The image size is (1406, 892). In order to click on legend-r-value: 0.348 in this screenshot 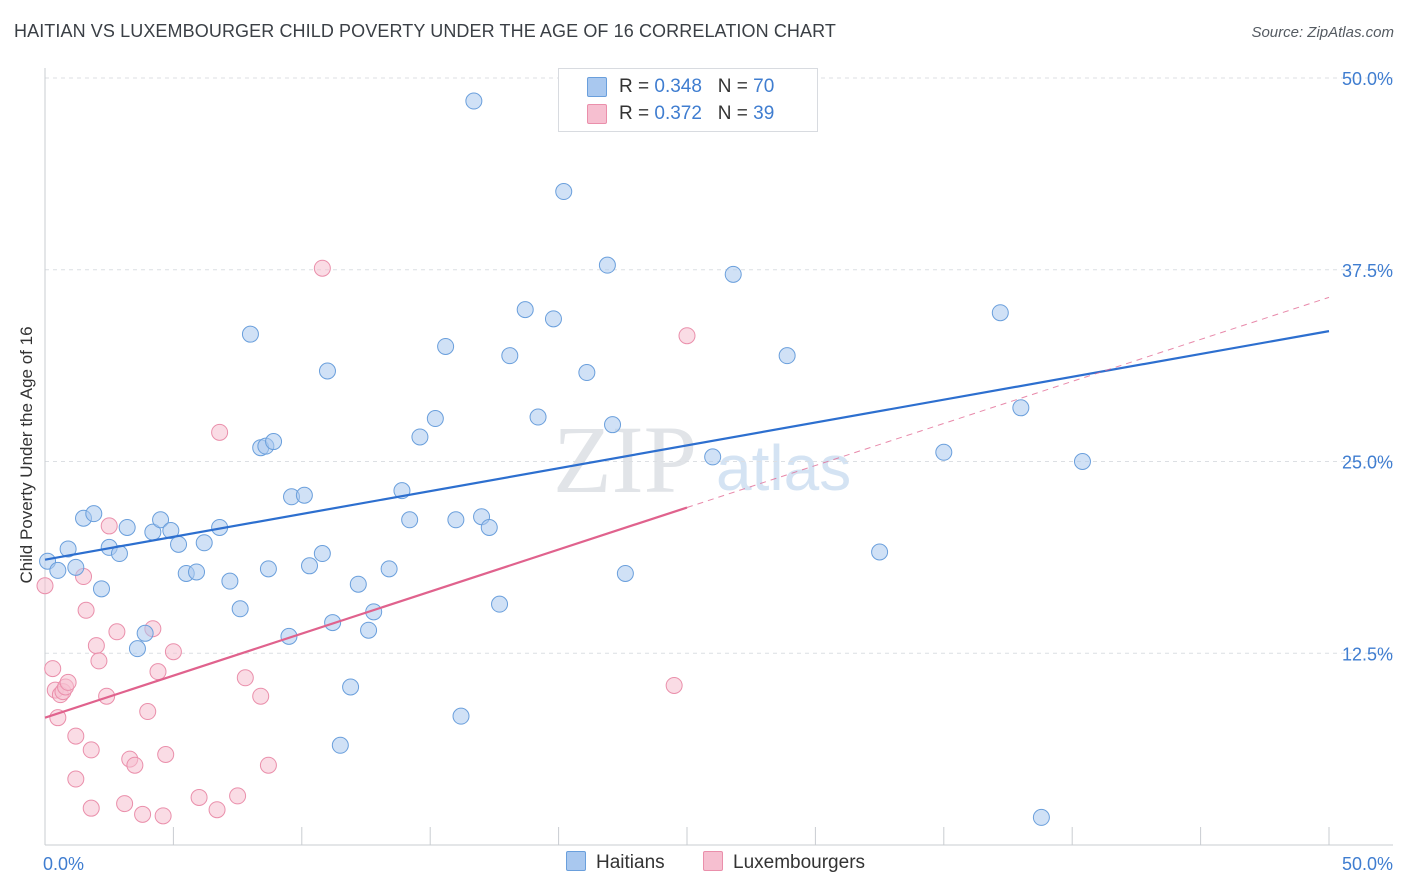, I will do `click(678, 86)`.